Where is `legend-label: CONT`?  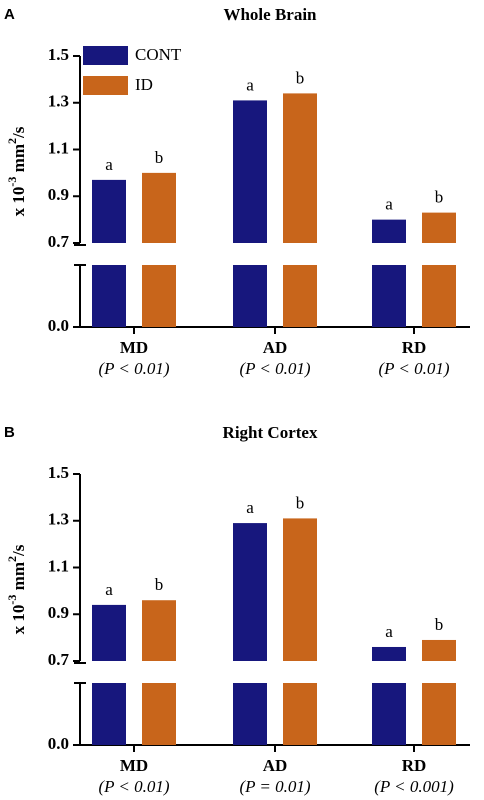 legend-label: CONT is located at coordinates (158, 54).